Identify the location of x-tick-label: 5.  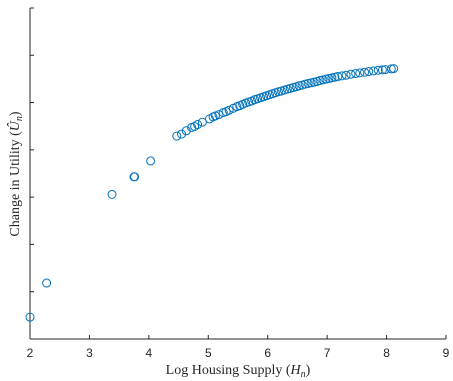
(208, 353).